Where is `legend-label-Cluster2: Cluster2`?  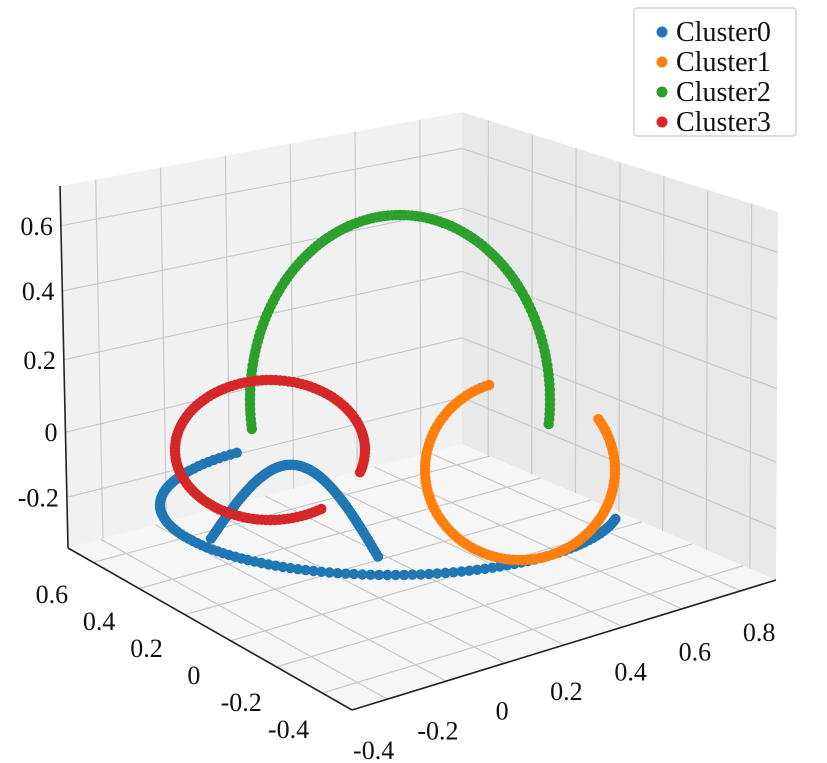
legend-label-Cluster2: Cluster2 is located at coordinates (723, 92).